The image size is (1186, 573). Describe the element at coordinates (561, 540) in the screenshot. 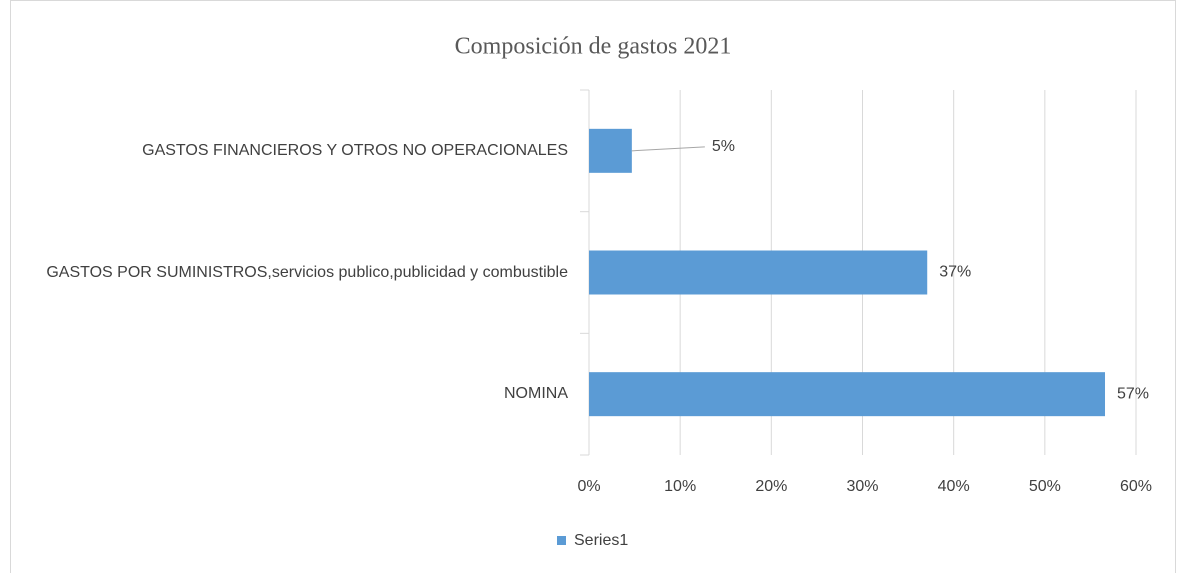

I see `legend-swatch` at that location.